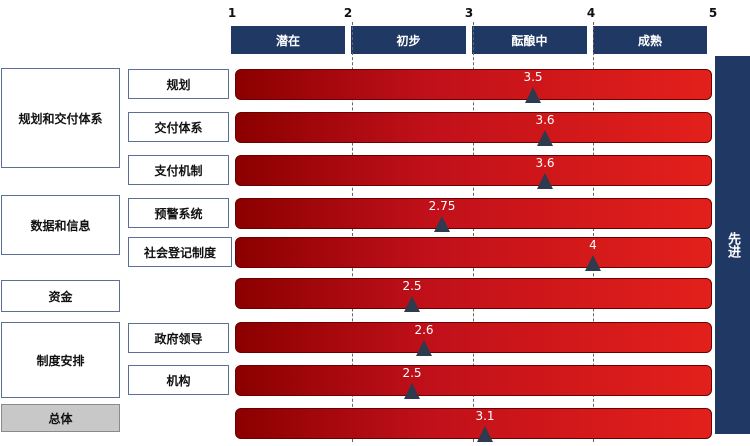 The width and height of the screenshot is (750, 446). I want to click on category-overall: 总体, so click(60, 418).